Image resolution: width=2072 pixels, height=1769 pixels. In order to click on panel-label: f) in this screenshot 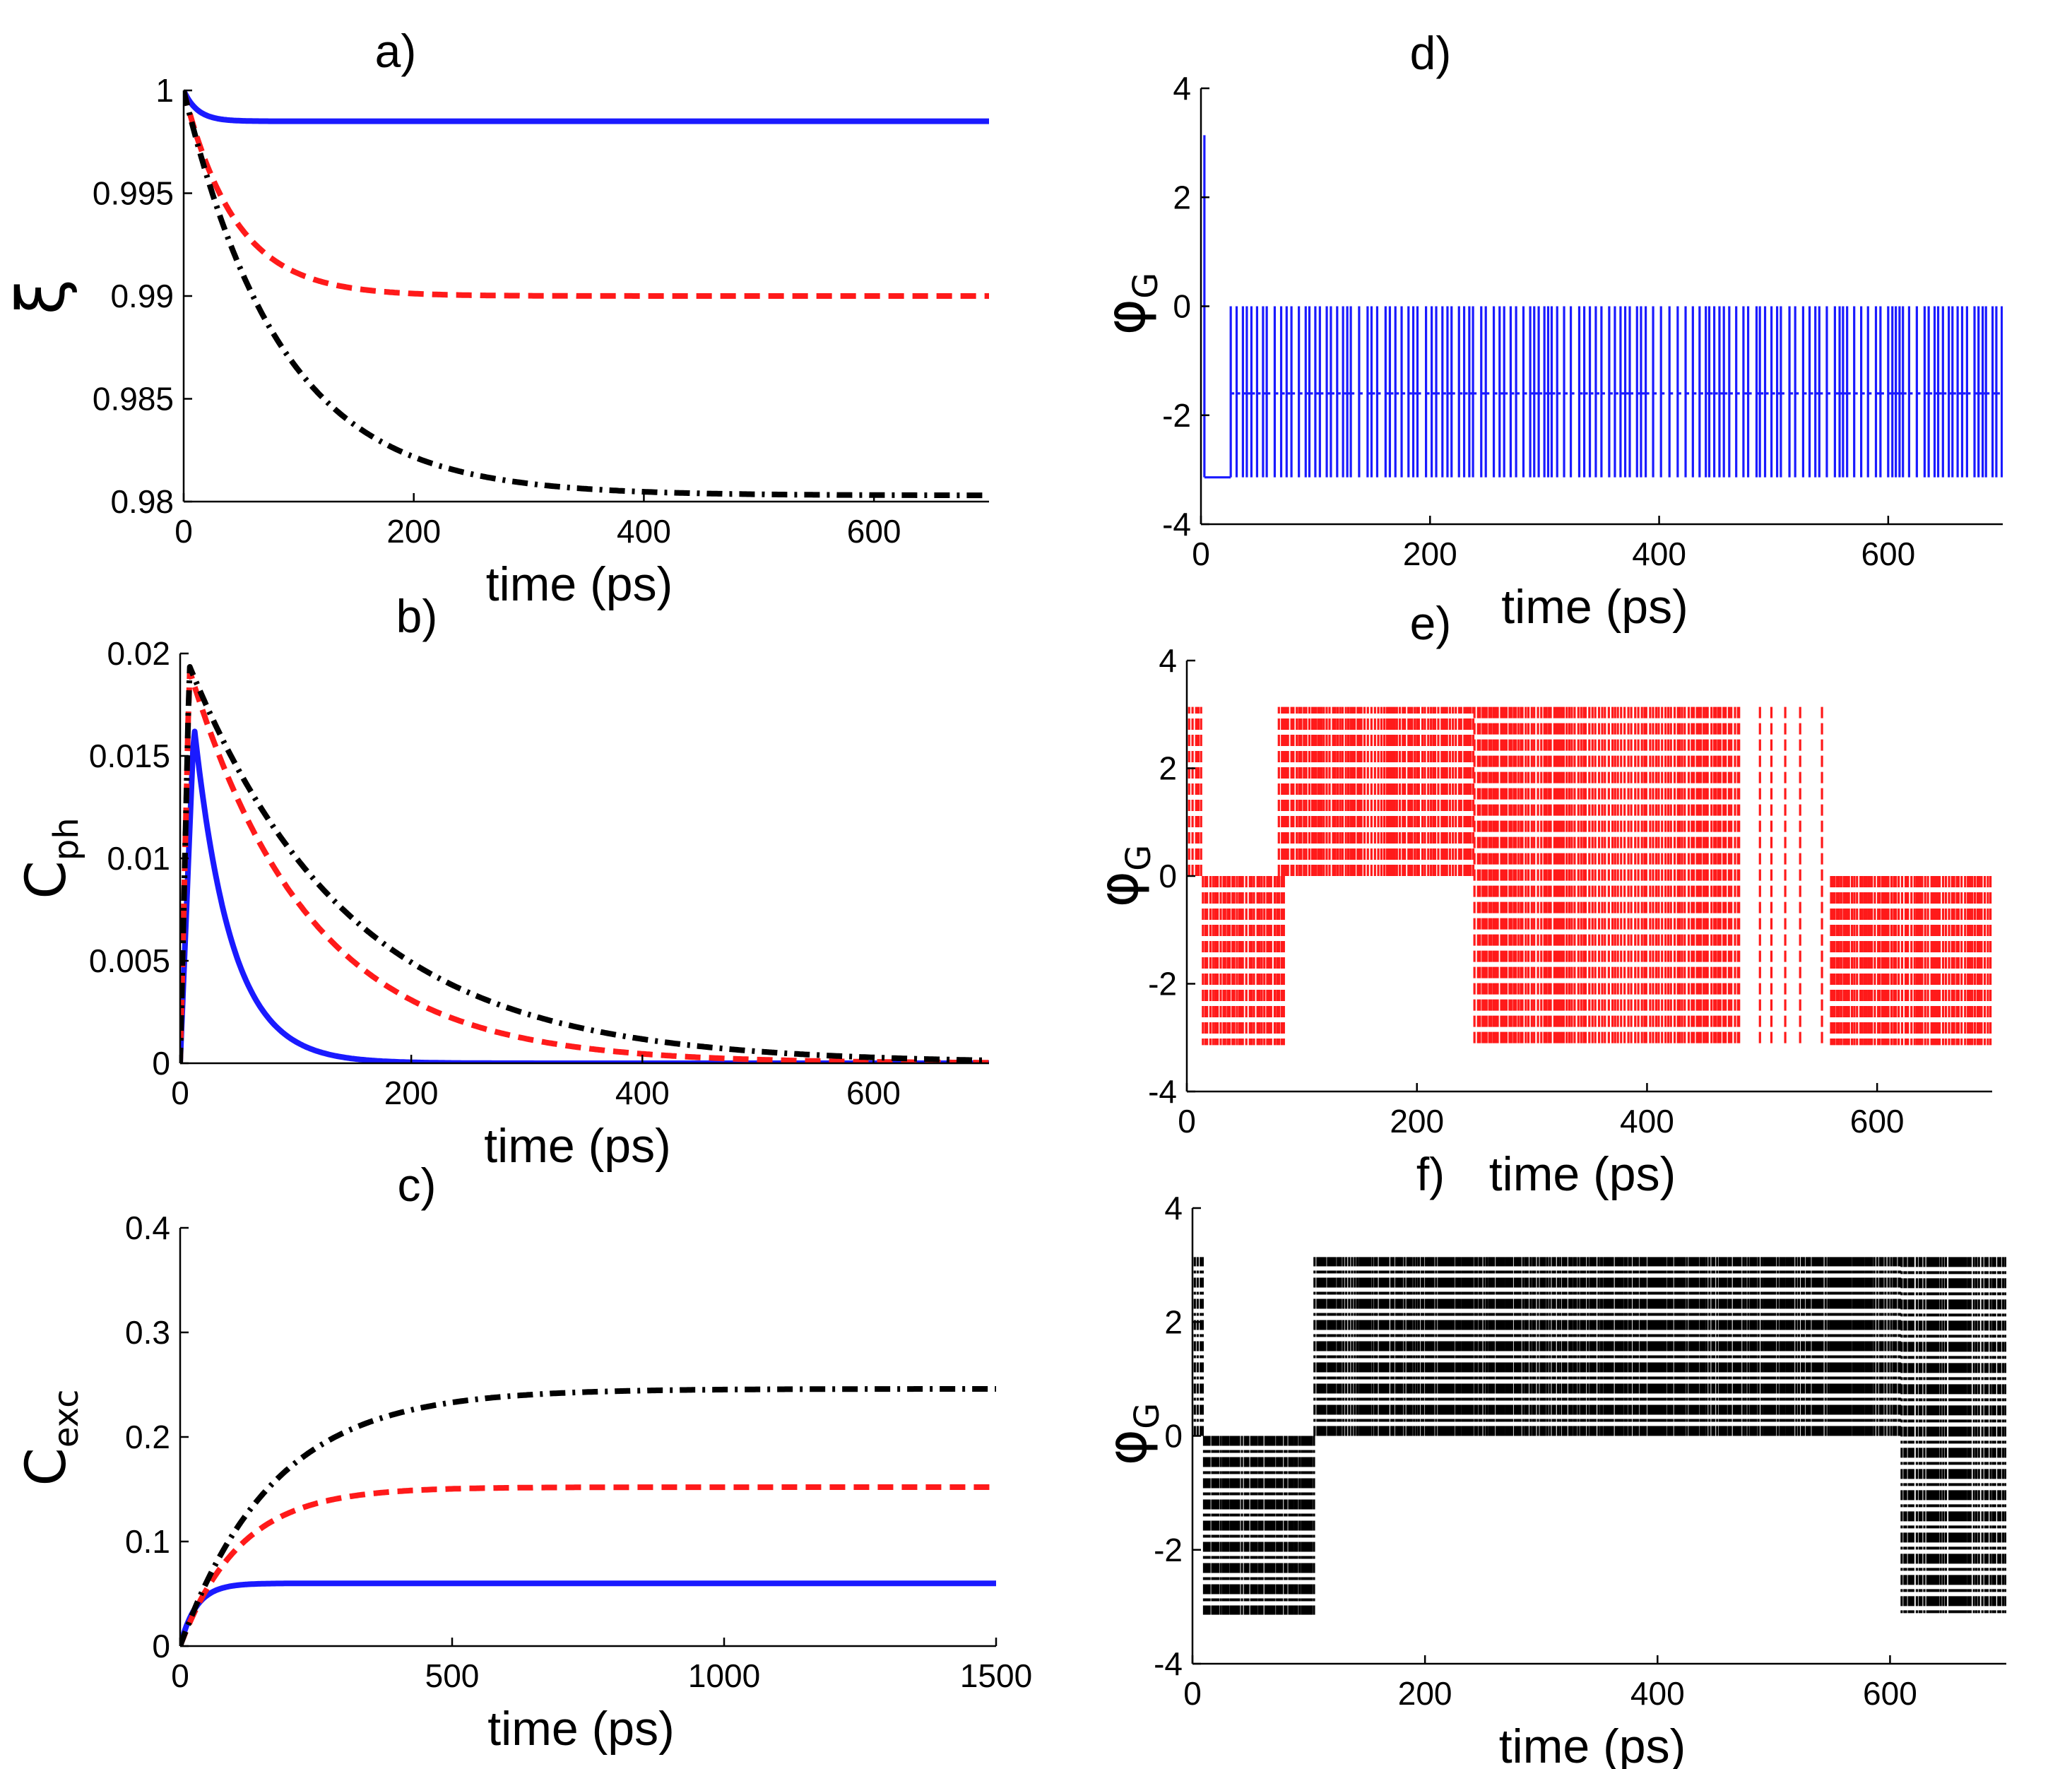, I will do `click(1430, 1174)`.